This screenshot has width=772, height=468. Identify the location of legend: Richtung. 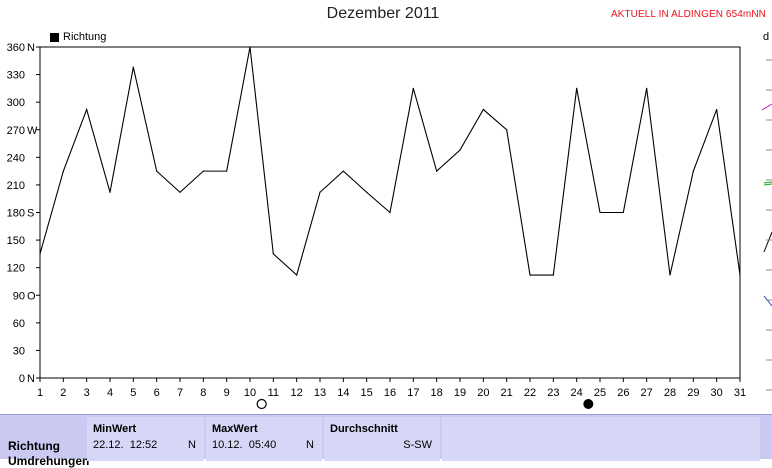
(78, 37).